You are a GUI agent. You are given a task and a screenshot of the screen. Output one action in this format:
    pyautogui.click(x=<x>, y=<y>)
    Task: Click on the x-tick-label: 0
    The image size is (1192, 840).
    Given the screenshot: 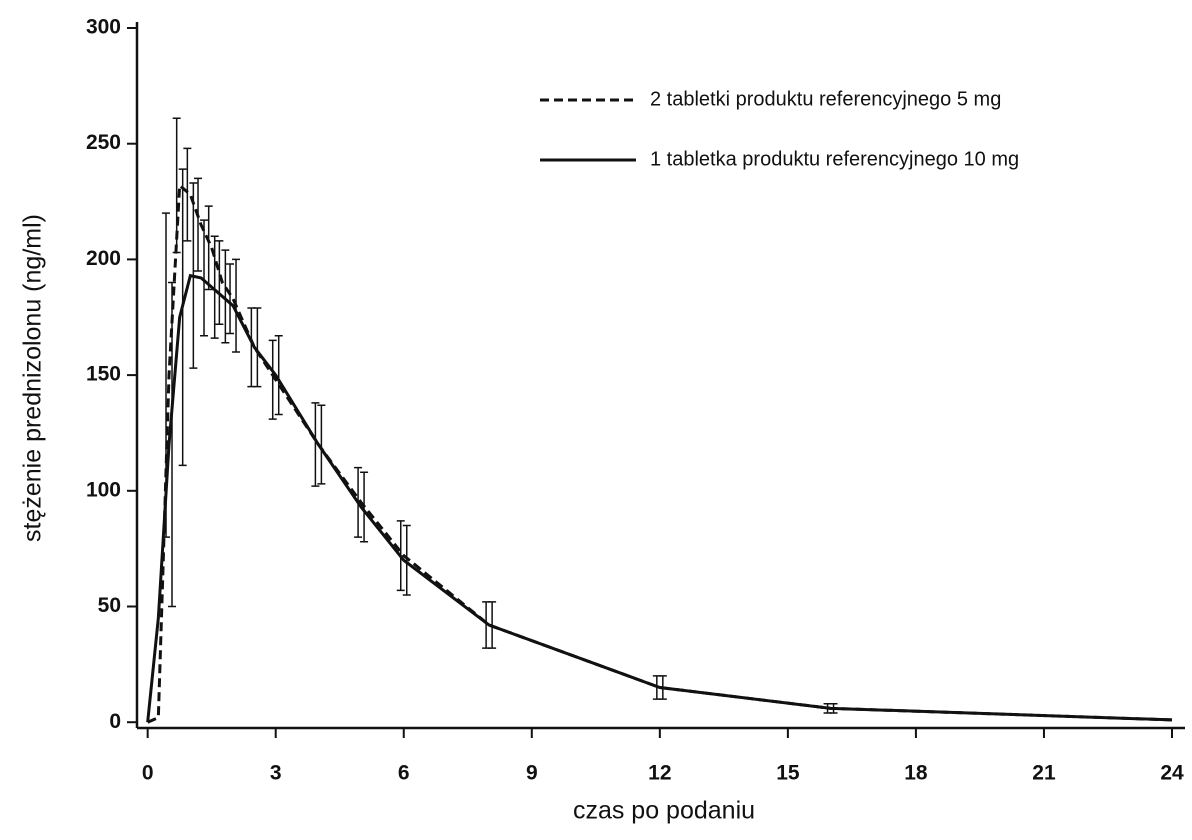 What is the action you would take?
    pyautogui.click(x=148, y=773)
    